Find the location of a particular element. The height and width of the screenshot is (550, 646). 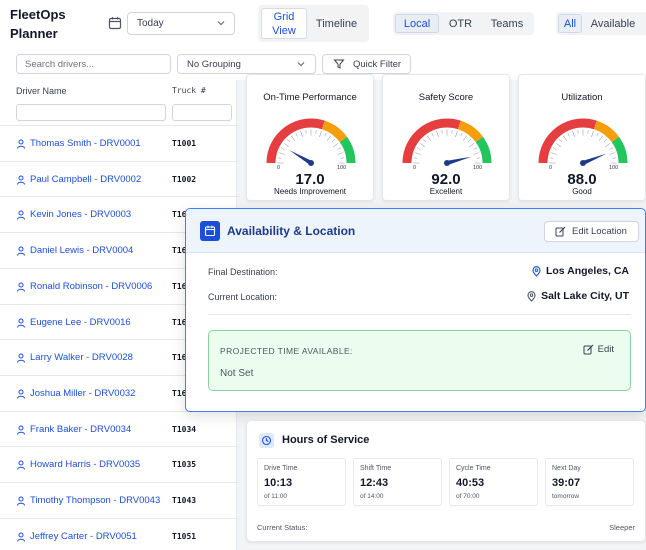

quick-filter-button: Quick Filter is located at coordinates (366, 64).